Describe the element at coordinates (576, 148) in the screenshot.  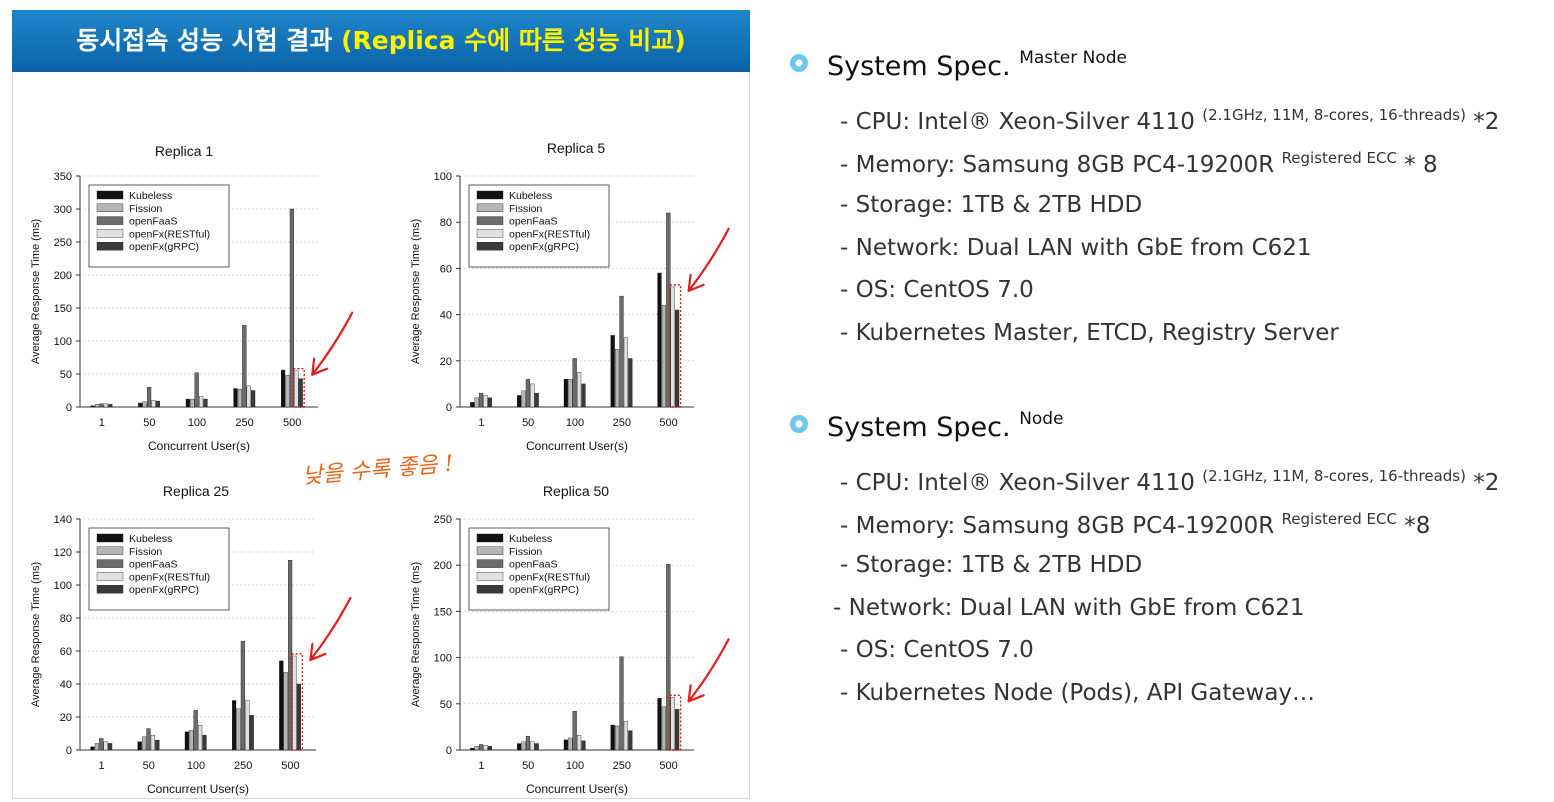
I see `chart-title: Replica 5` at that location.